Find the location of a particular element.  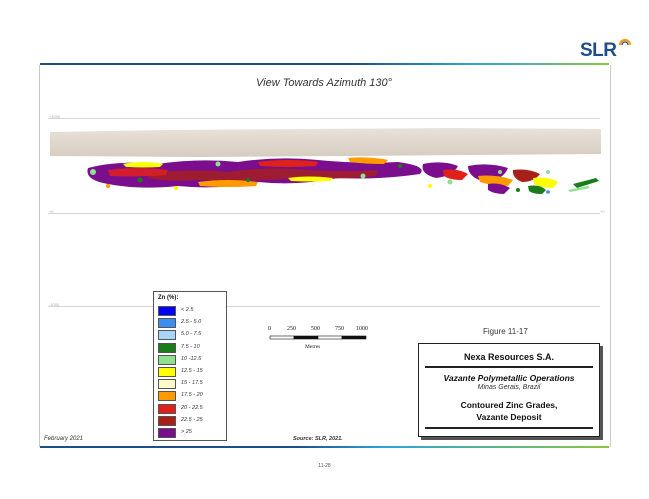

scale-tick-label: 1000 is located at coordinates (362, 329).